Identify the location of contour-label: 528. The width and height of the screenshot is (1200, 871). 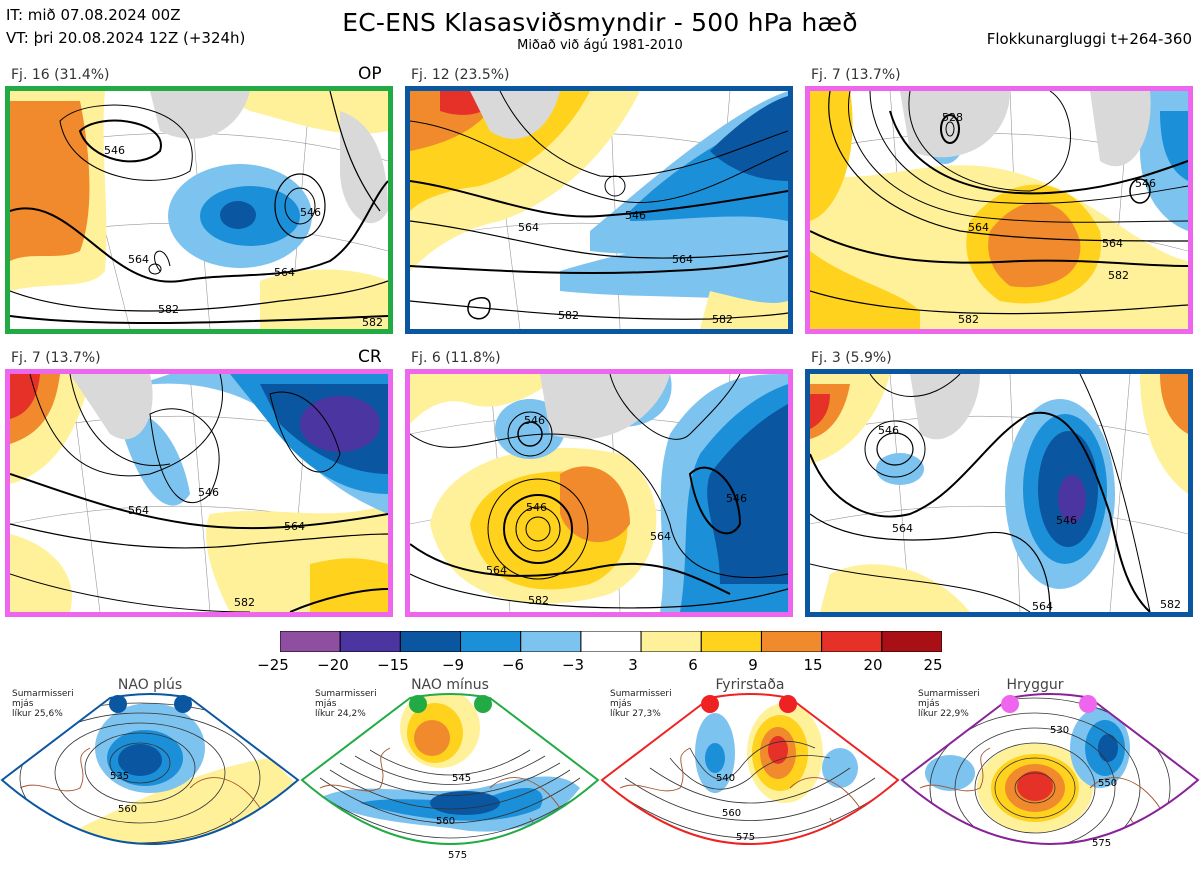
(952, 117).